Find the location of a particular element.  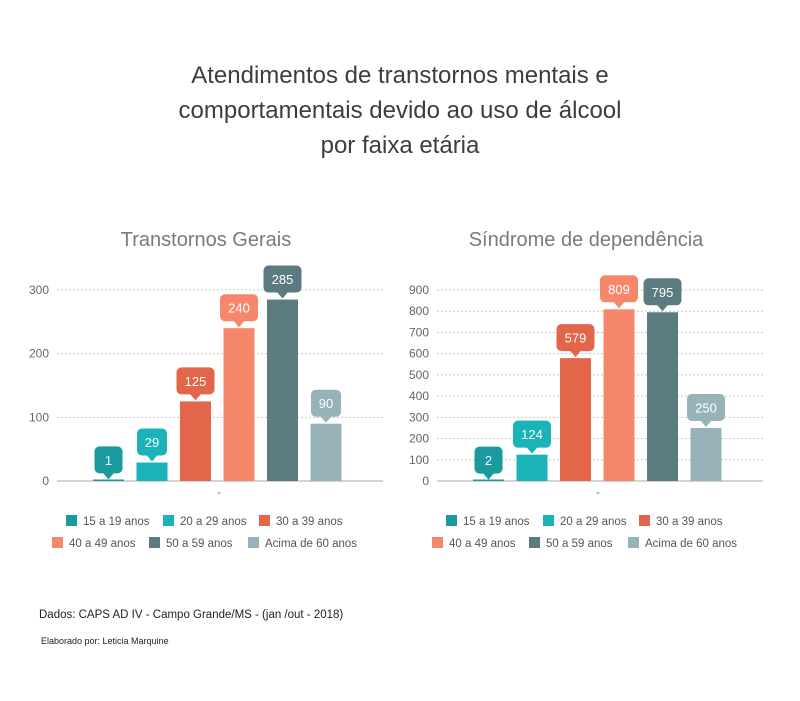

chart-1-data-label: 1 is located at coordinates (108, 460).